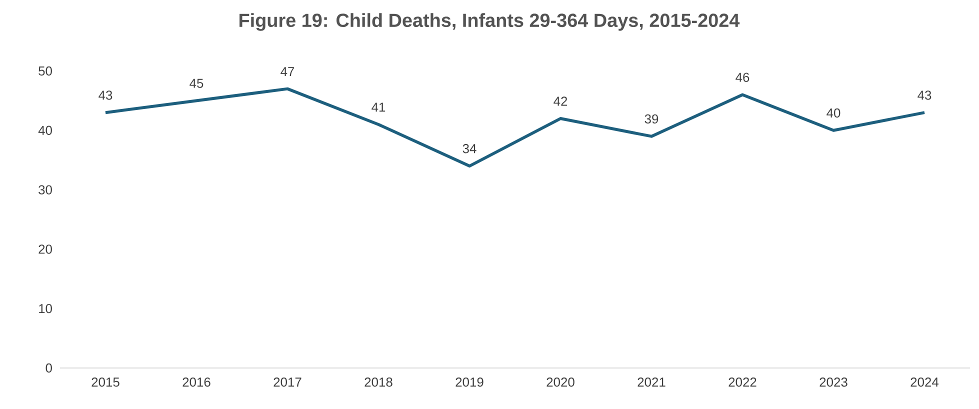 The width and height of the screenshot is (979, 409). Describe the element at coordinates (45, 130) in the screenshot. I see `y-tick-label: 40` at that location.